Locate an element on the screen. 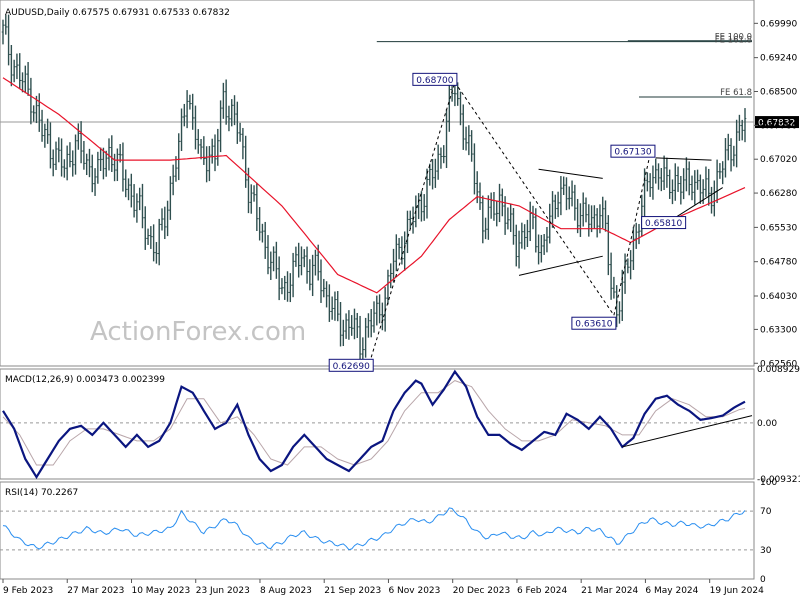 The image size is (800, 600). fe-level-label: FE 100.0 is located at coordinates (733, 38).